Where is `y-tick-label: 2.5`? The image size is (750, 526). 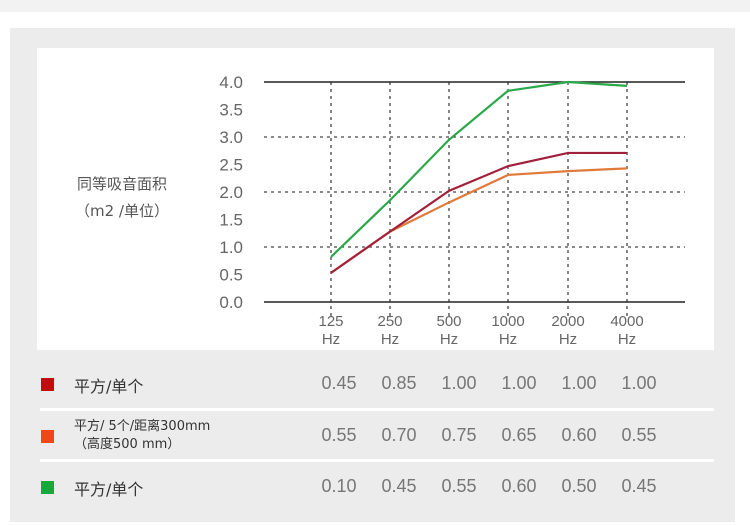 y-tick-label: 2.5 is located at coordinates (231, 165).